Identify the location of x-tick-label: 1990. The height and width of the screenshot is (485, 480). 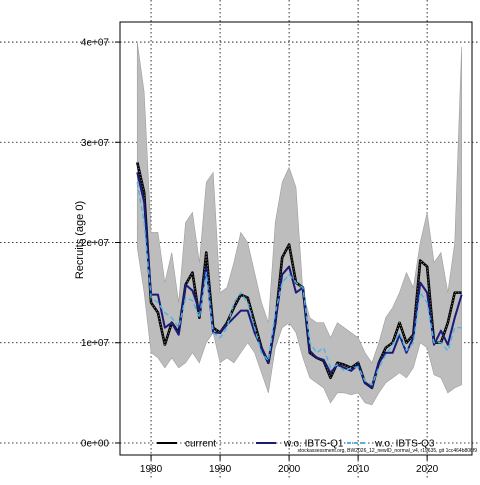
(220, 469).